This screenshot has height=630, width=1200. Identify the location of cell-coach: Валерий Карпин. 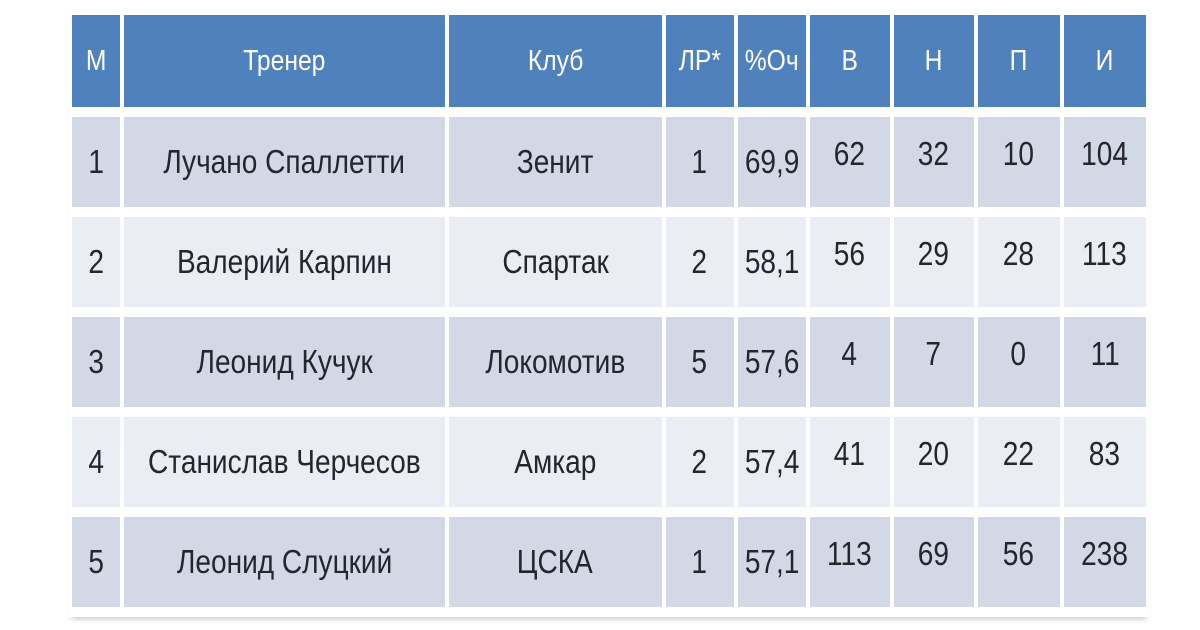
(284, 262).